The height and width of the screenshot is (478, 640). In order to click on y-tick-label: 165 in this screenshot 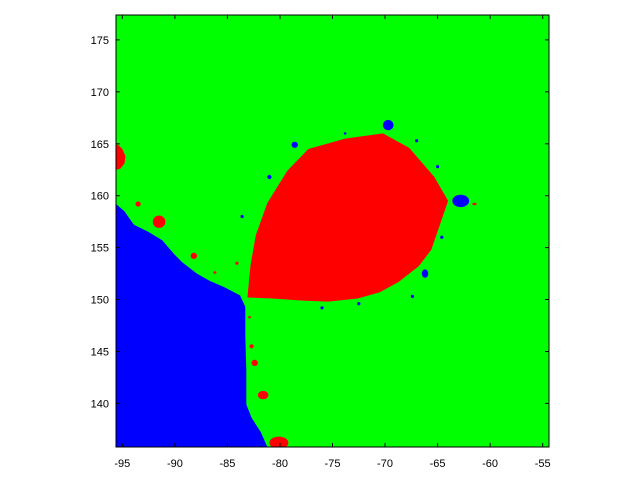, I will do `click(100, 145)`.